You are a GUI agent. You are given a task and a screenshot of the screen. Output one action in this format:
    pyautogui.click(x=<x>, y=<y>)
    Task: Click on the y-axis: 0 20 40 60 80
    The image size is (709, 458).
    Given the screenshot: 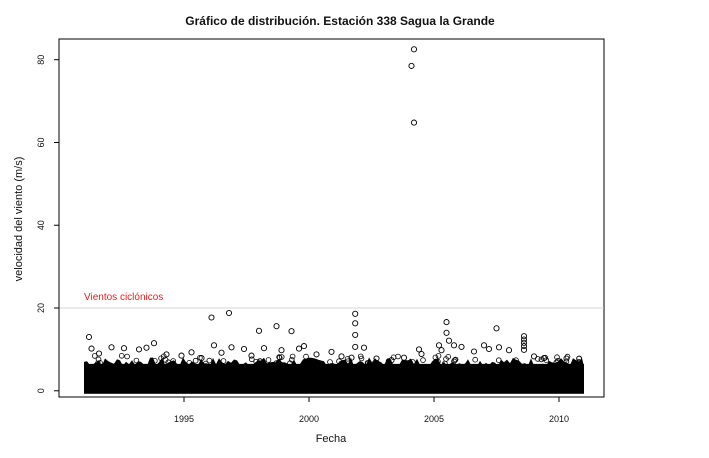 What is the action you would take?
    pyautogui.click(x=48, y=224)
    